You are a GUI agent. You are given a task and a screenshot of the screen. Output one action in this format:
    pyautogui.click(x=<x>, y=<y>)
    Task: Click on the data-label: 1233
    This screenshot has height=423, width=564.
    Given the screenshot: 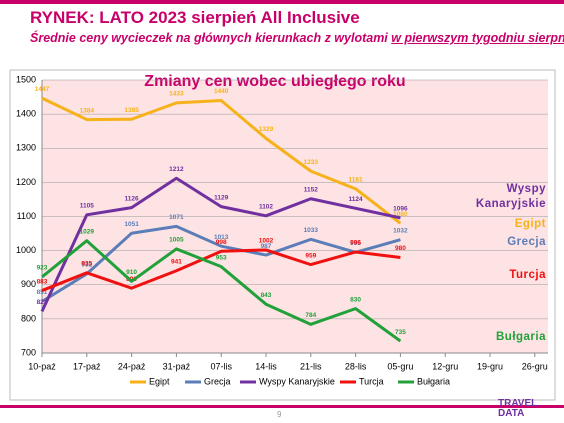 What is the action you would take?
    pyautogui.click(x=311, y=162)
    